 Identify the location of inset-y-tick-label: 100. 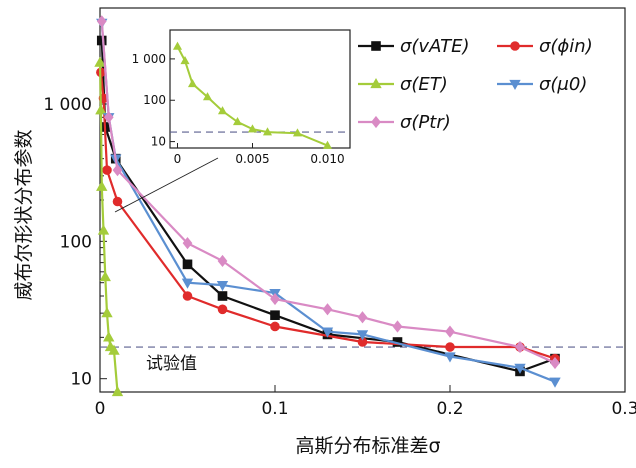
(154, 100).